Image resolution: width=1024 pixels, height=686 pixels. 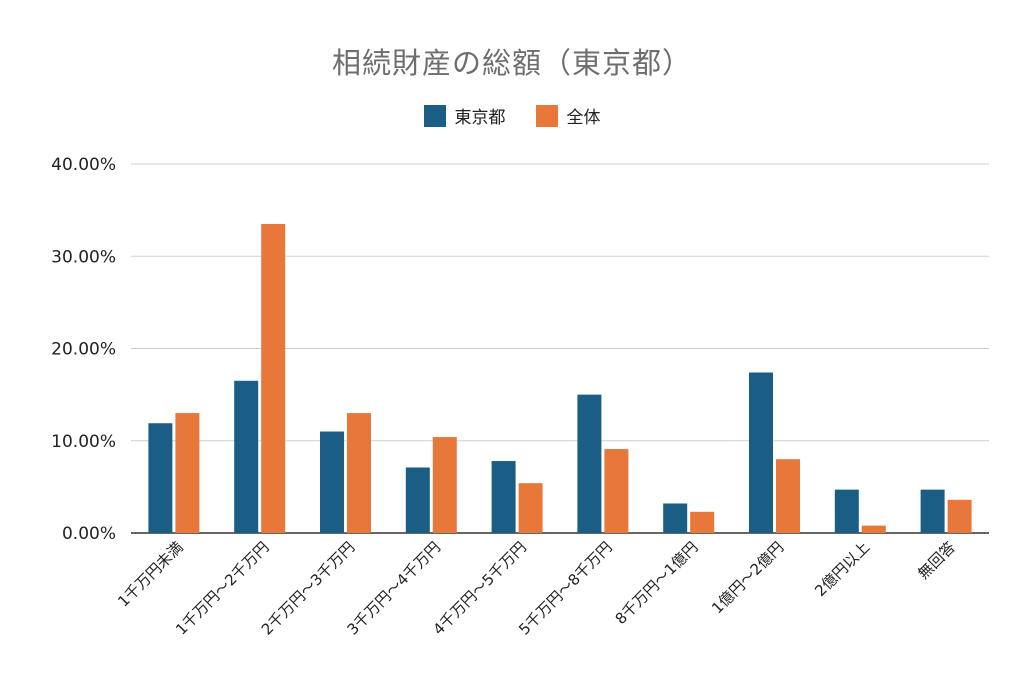 What do you see at coordinates (583, 118) in the screenshot?
I see `legend-label-all: 全体` at bounding box center [583, 118].